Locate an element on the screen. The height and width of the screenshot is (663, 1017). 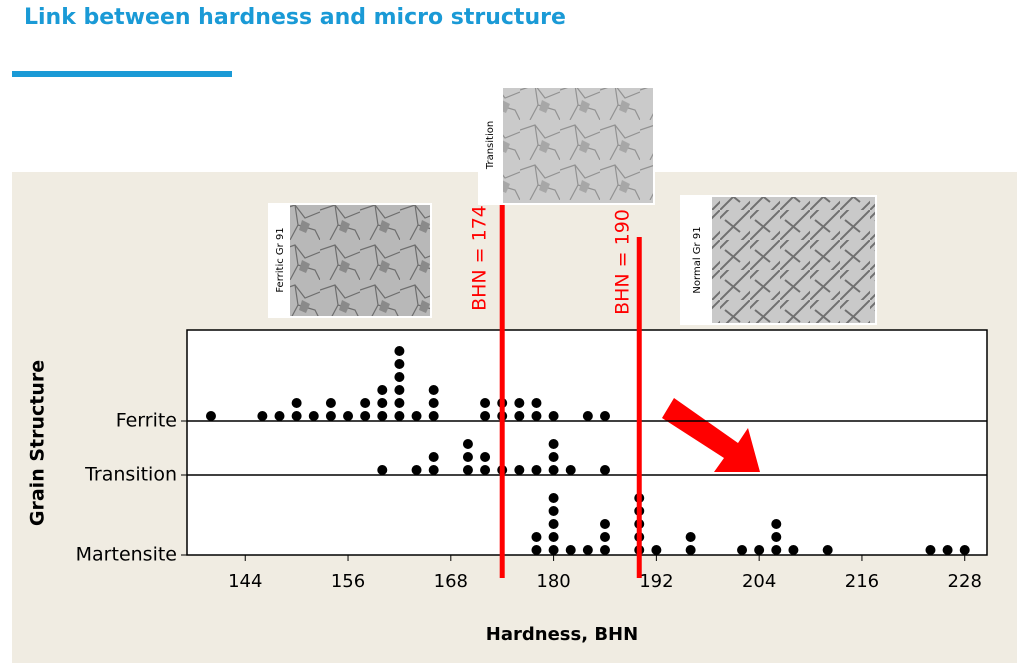
x-tick-label: 156 is located at coordinates (348, 581).